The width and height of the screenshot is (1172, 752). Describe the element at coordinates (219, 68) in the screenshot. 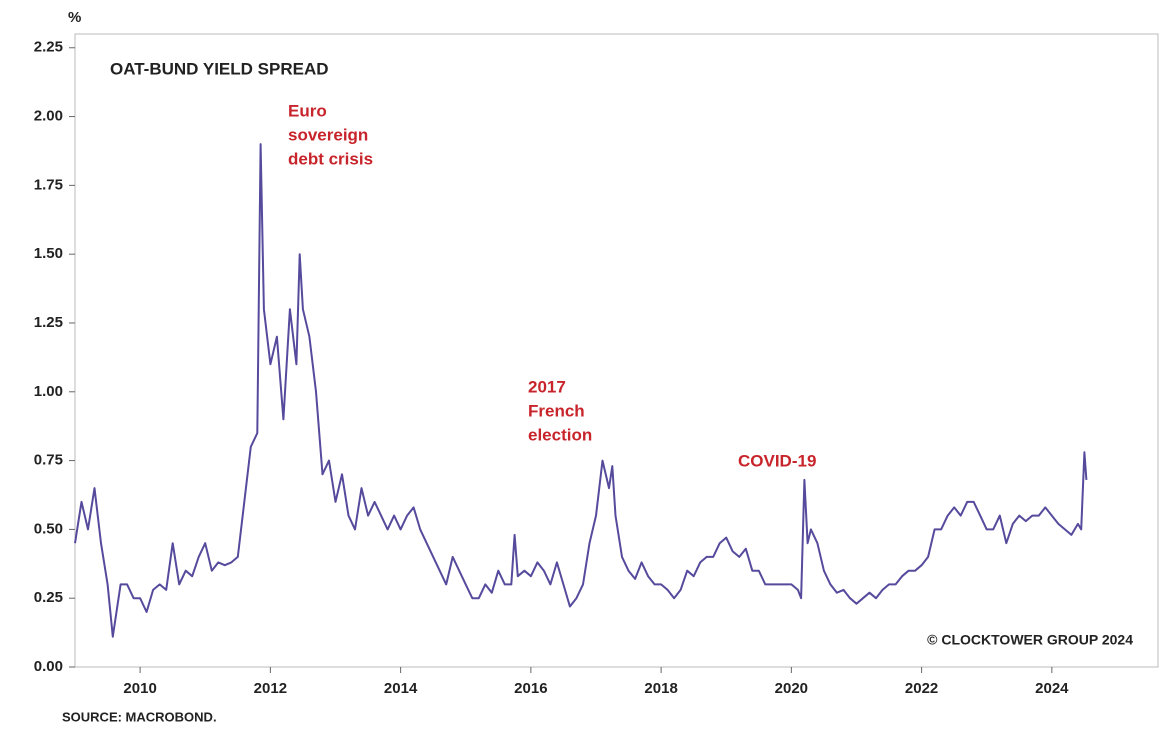

I see `chart-title: OAT-BUND YIELD SPREAD` at that location.